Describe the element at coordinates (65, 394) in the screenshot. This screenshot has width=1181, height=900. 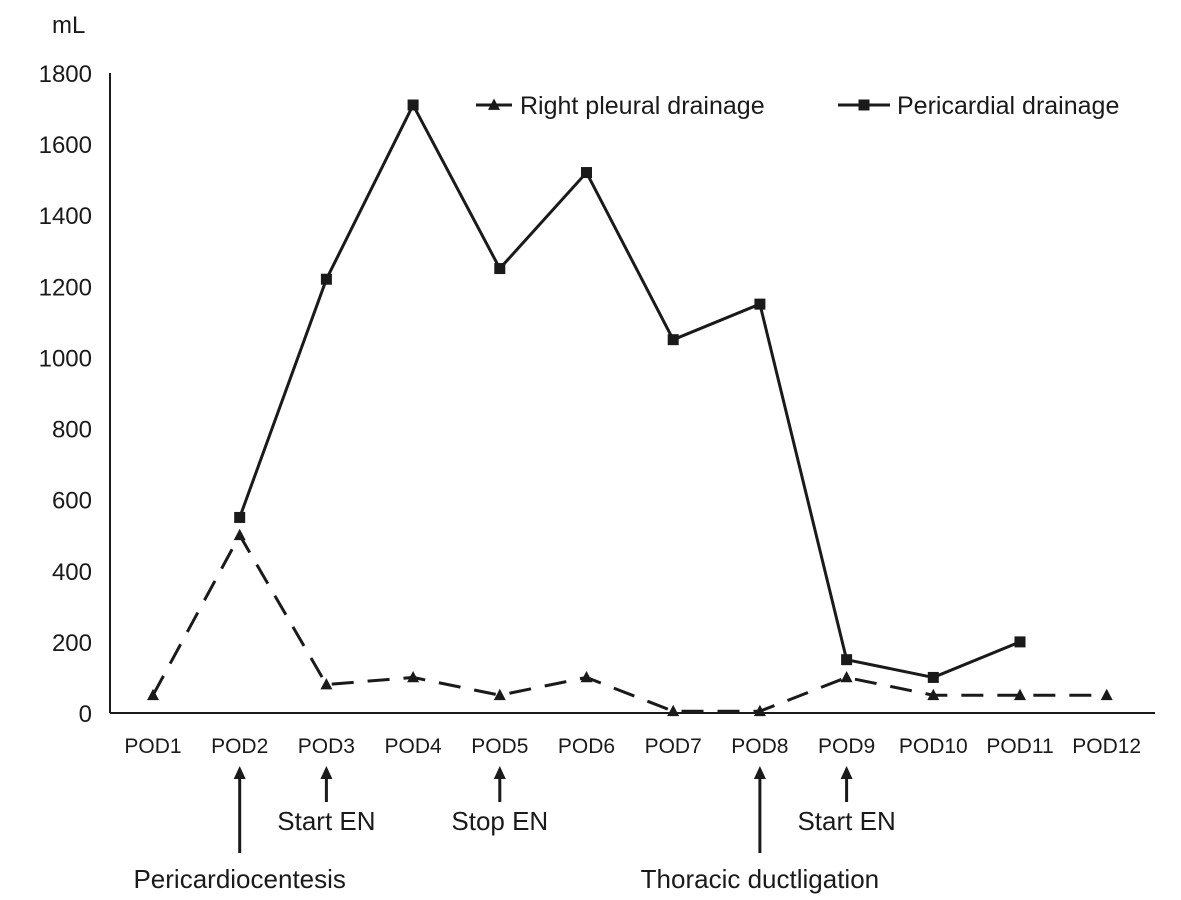
I see `y-tick-labels: 0 200 400 600 800 1000 1200 1400 1600 1800` at that location.